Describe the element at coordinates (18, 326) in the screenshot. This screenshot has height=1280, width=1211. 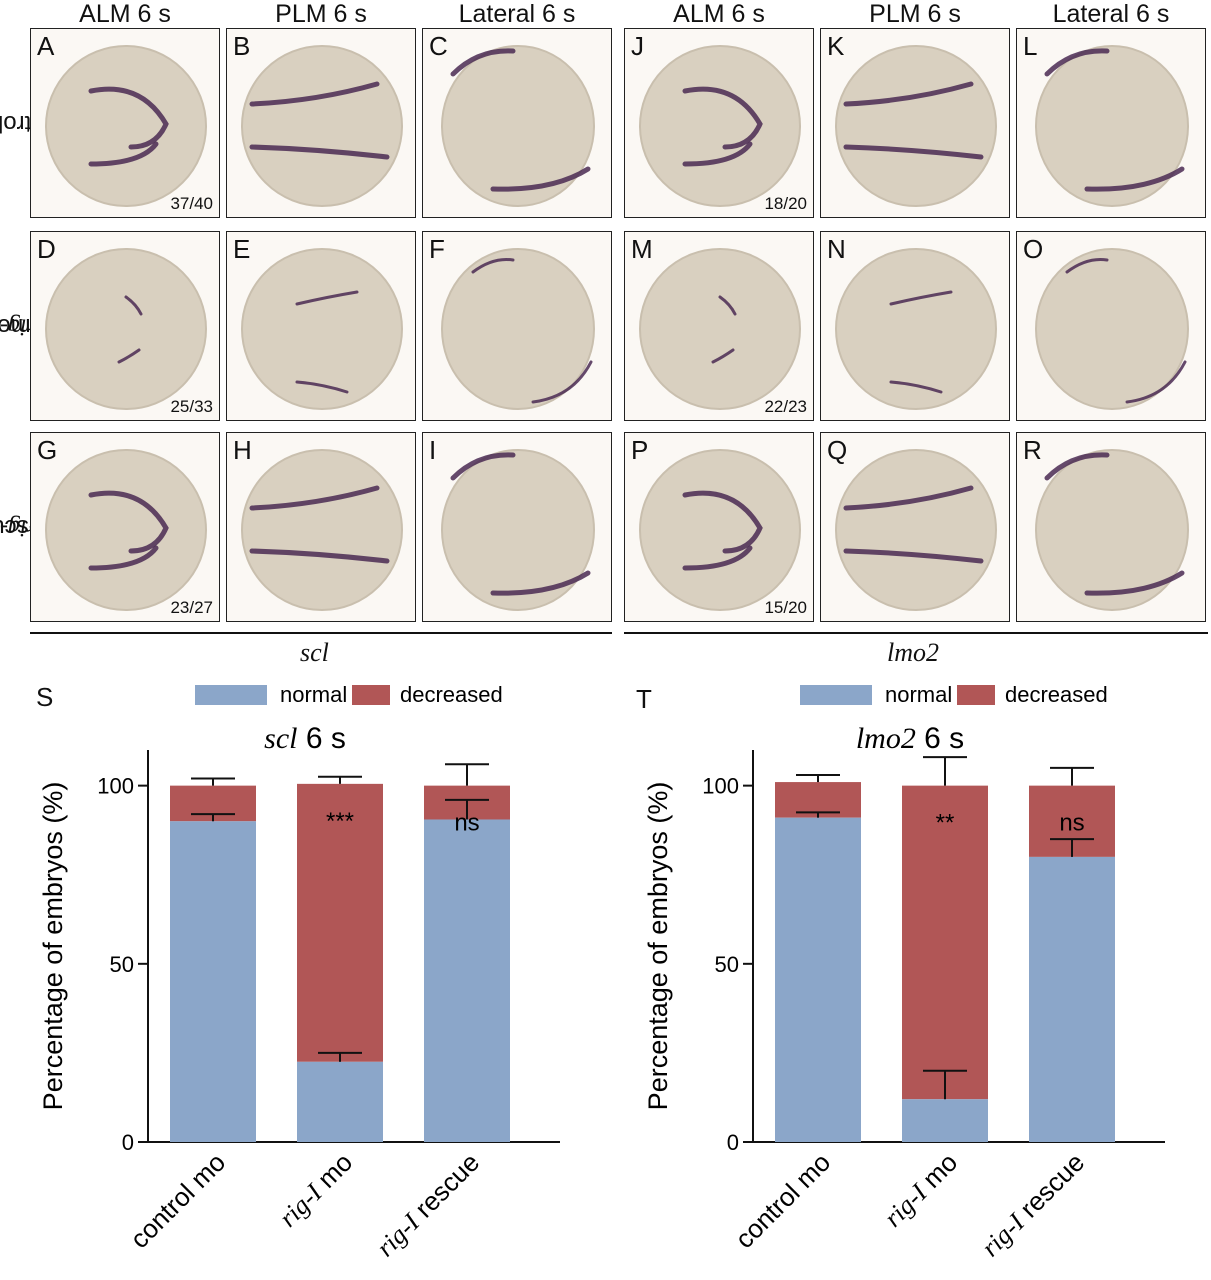
I see `row-label-rigi-mo: rig-I mo` at that location.